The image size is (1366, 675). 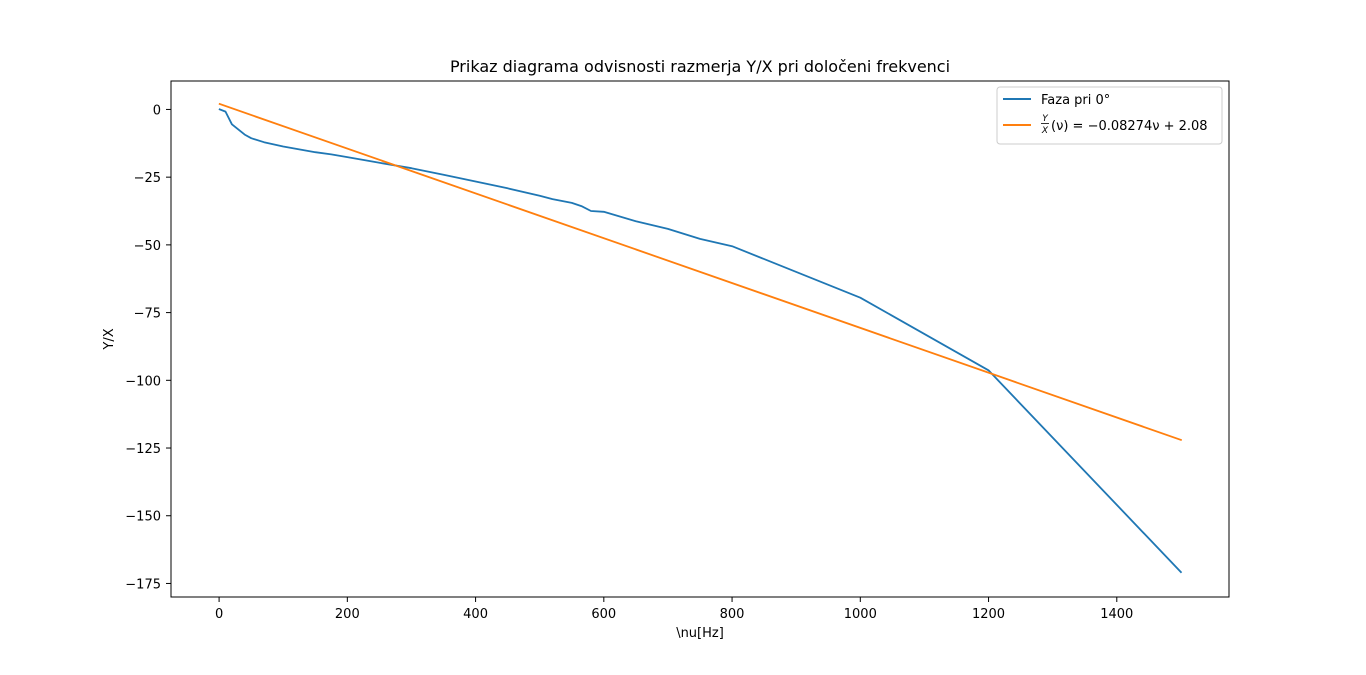 I want to click on x-tick-label: 1000, so click(x=860, y=614).